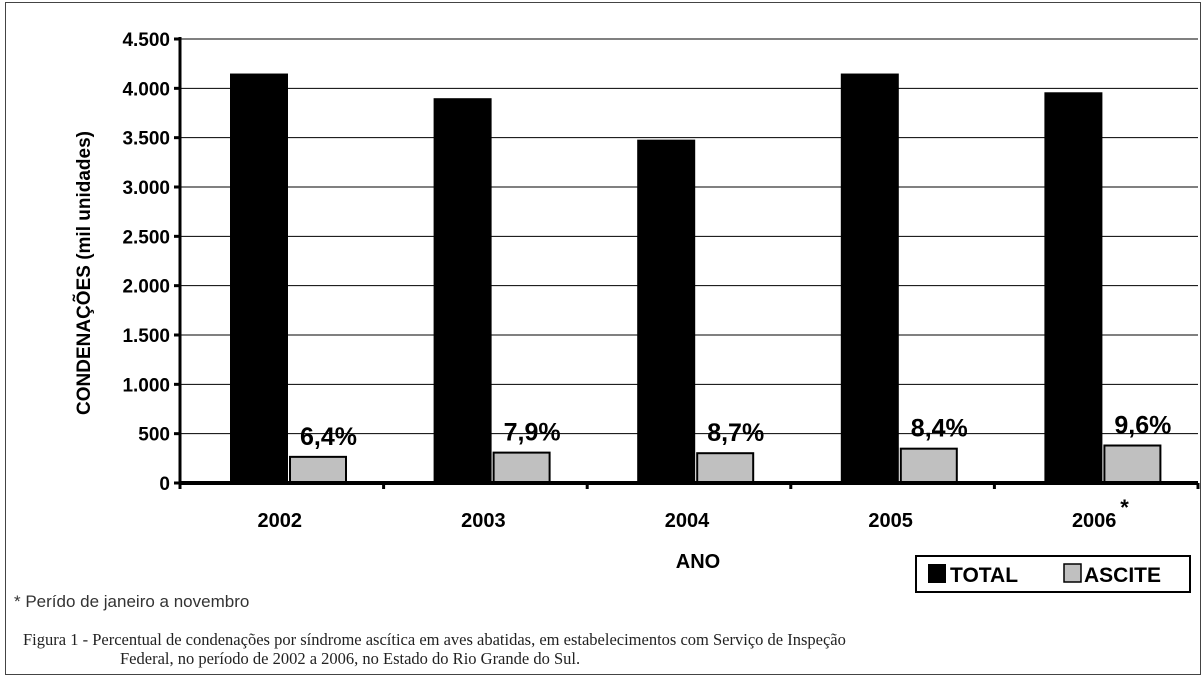 The image size is (1204, 682). Describe the element at coordinates (483, 521) in the screenshot. I see `x-tick-label: 2003` at that location.